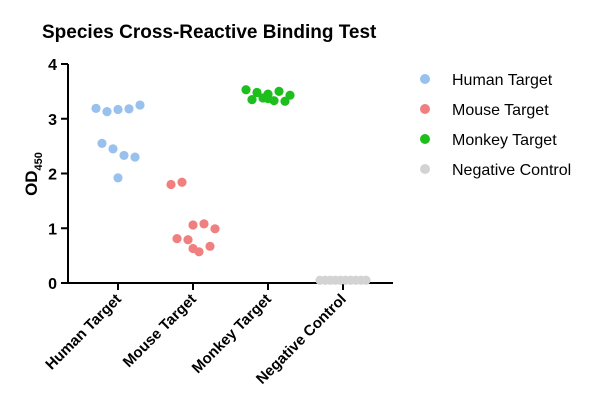 The width and height of the screenshot is (600, 420). What do you see at coordinates (31, 183) in the screenshot?
I see `y-axis-label-main: OD` at bounding box center [31, 183].